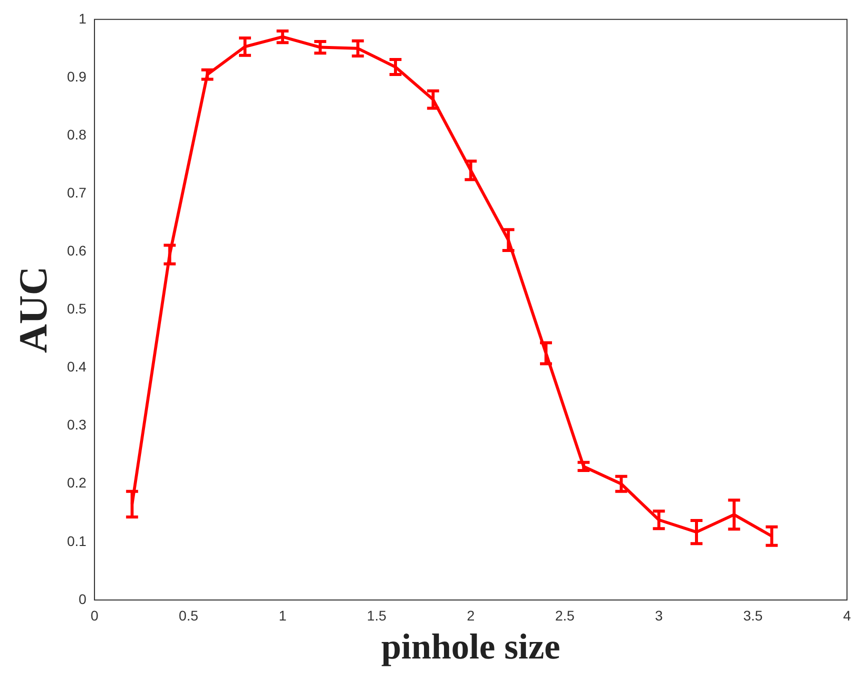  Describe the element at coordinates (76, 250) in the screenshot. I see `y-tick-label: 0.6` at that location.